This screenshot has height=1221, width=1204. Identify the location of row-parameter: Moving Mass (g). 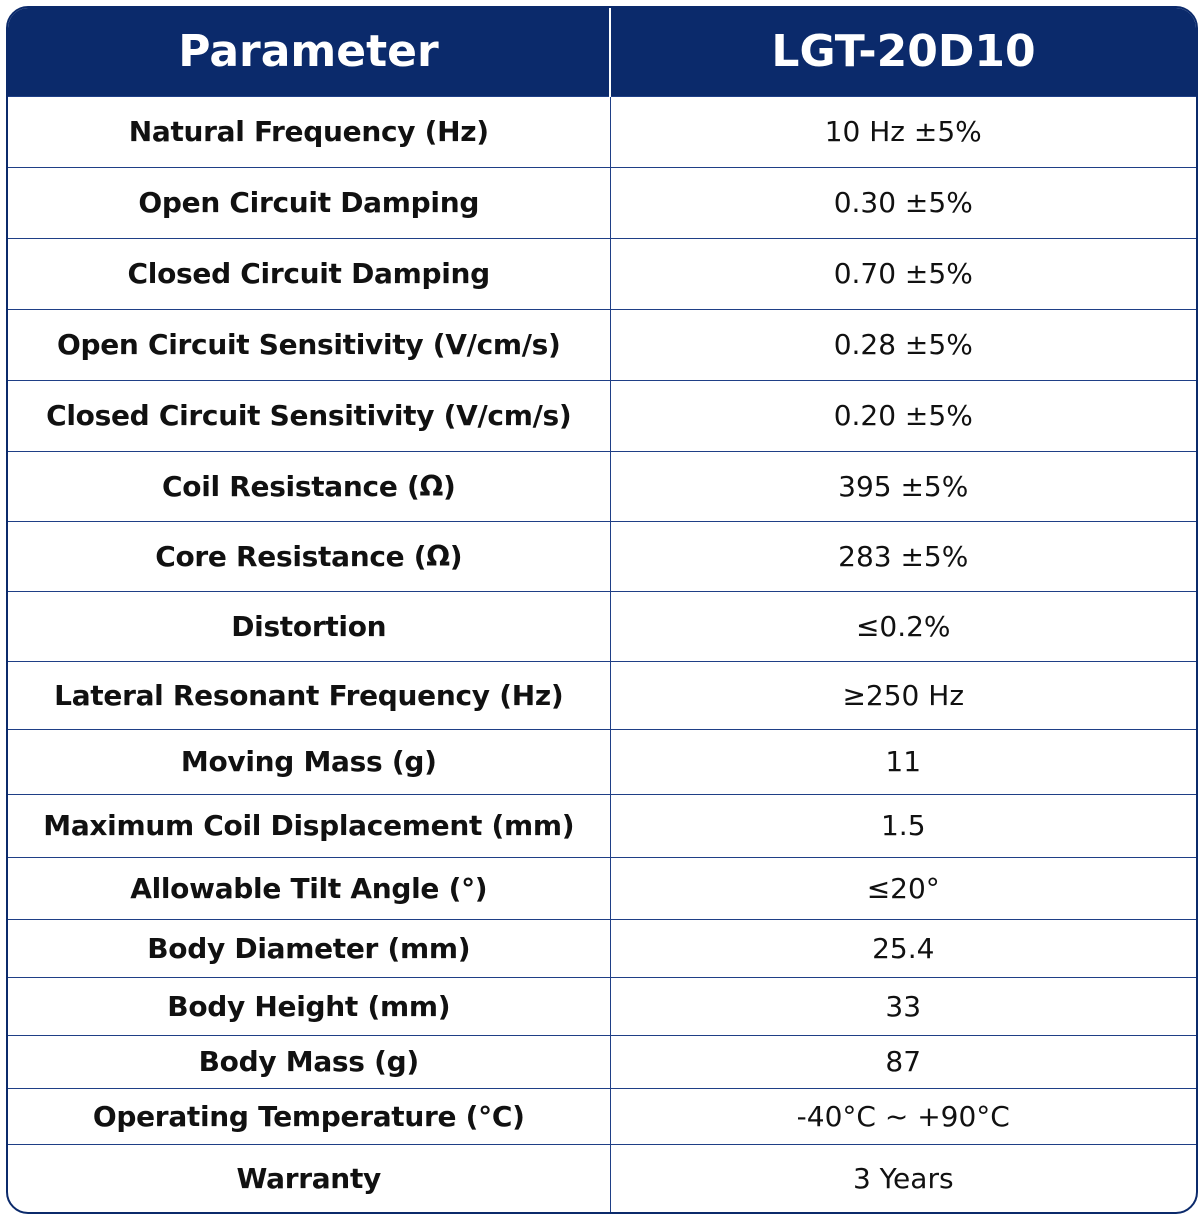
(309, 761).